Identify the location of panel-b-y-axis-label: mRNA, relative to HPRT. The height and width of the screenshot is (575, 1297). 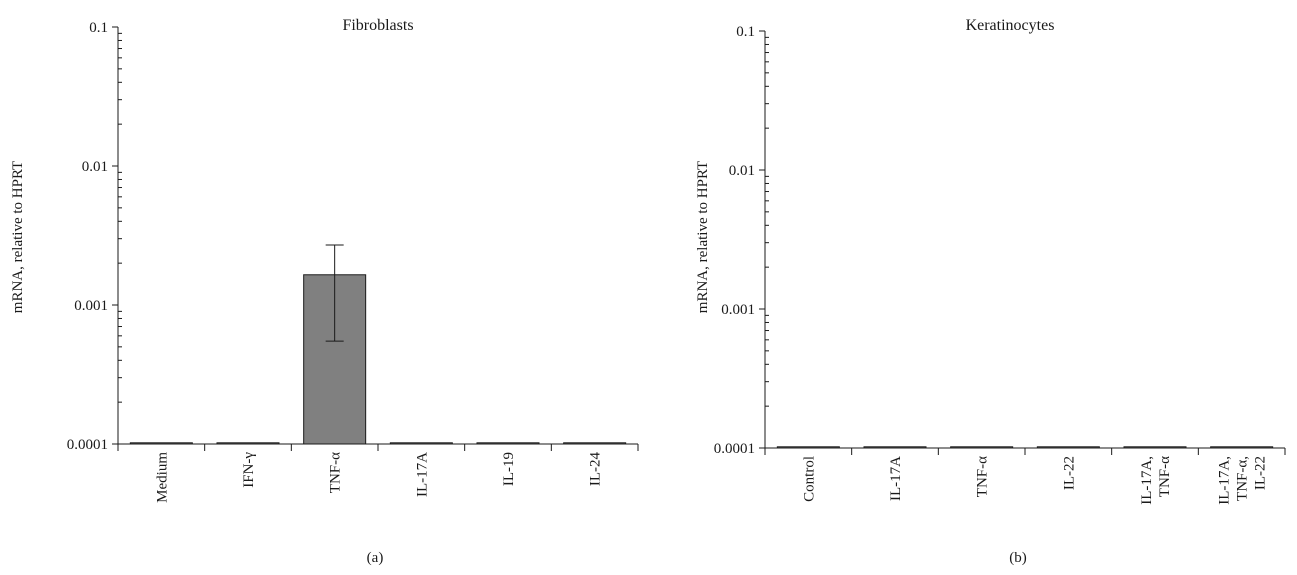
(703, 237).